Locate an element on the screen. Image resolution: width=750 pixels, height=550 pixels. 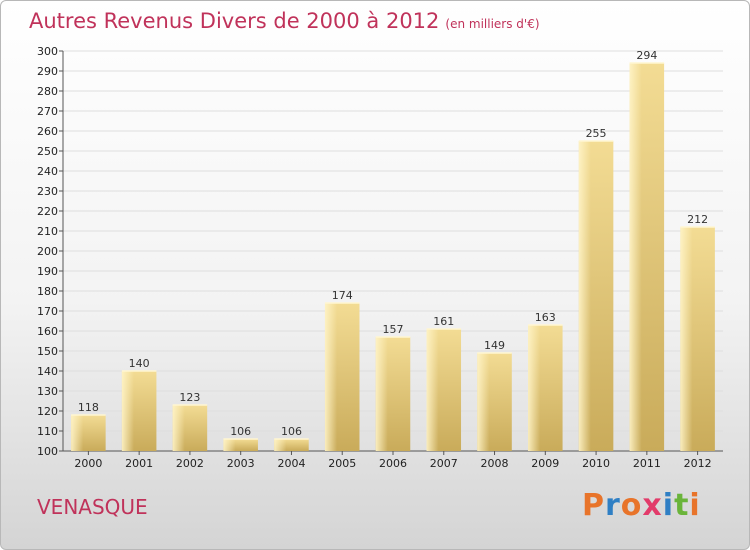
y-tick-label: 190 is located at coordinates (47, 271).